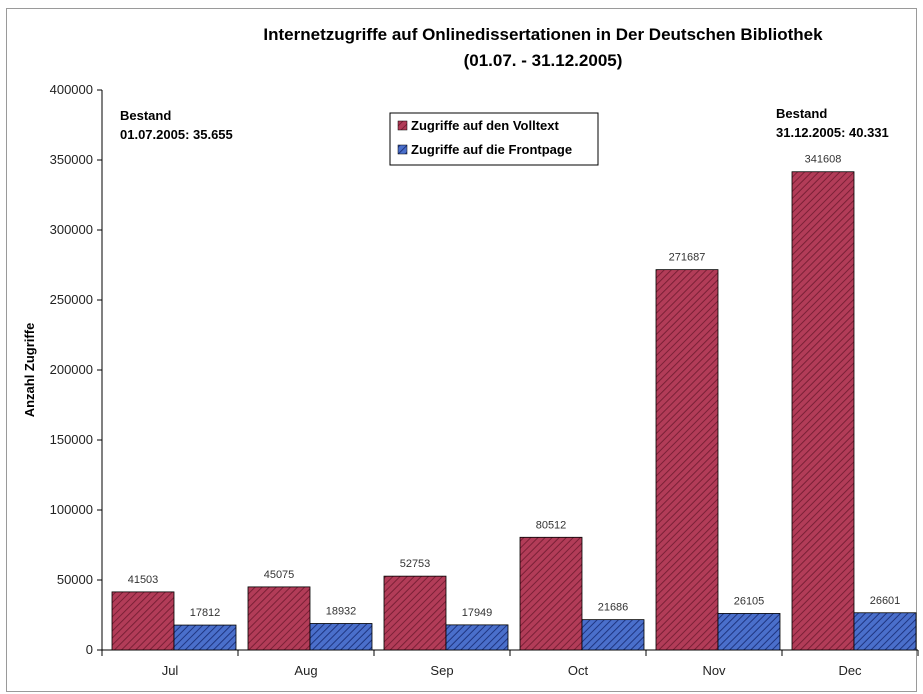 This screenshot has width=923, height=694. I want to click on data-label: 52753, so click(415, 564).